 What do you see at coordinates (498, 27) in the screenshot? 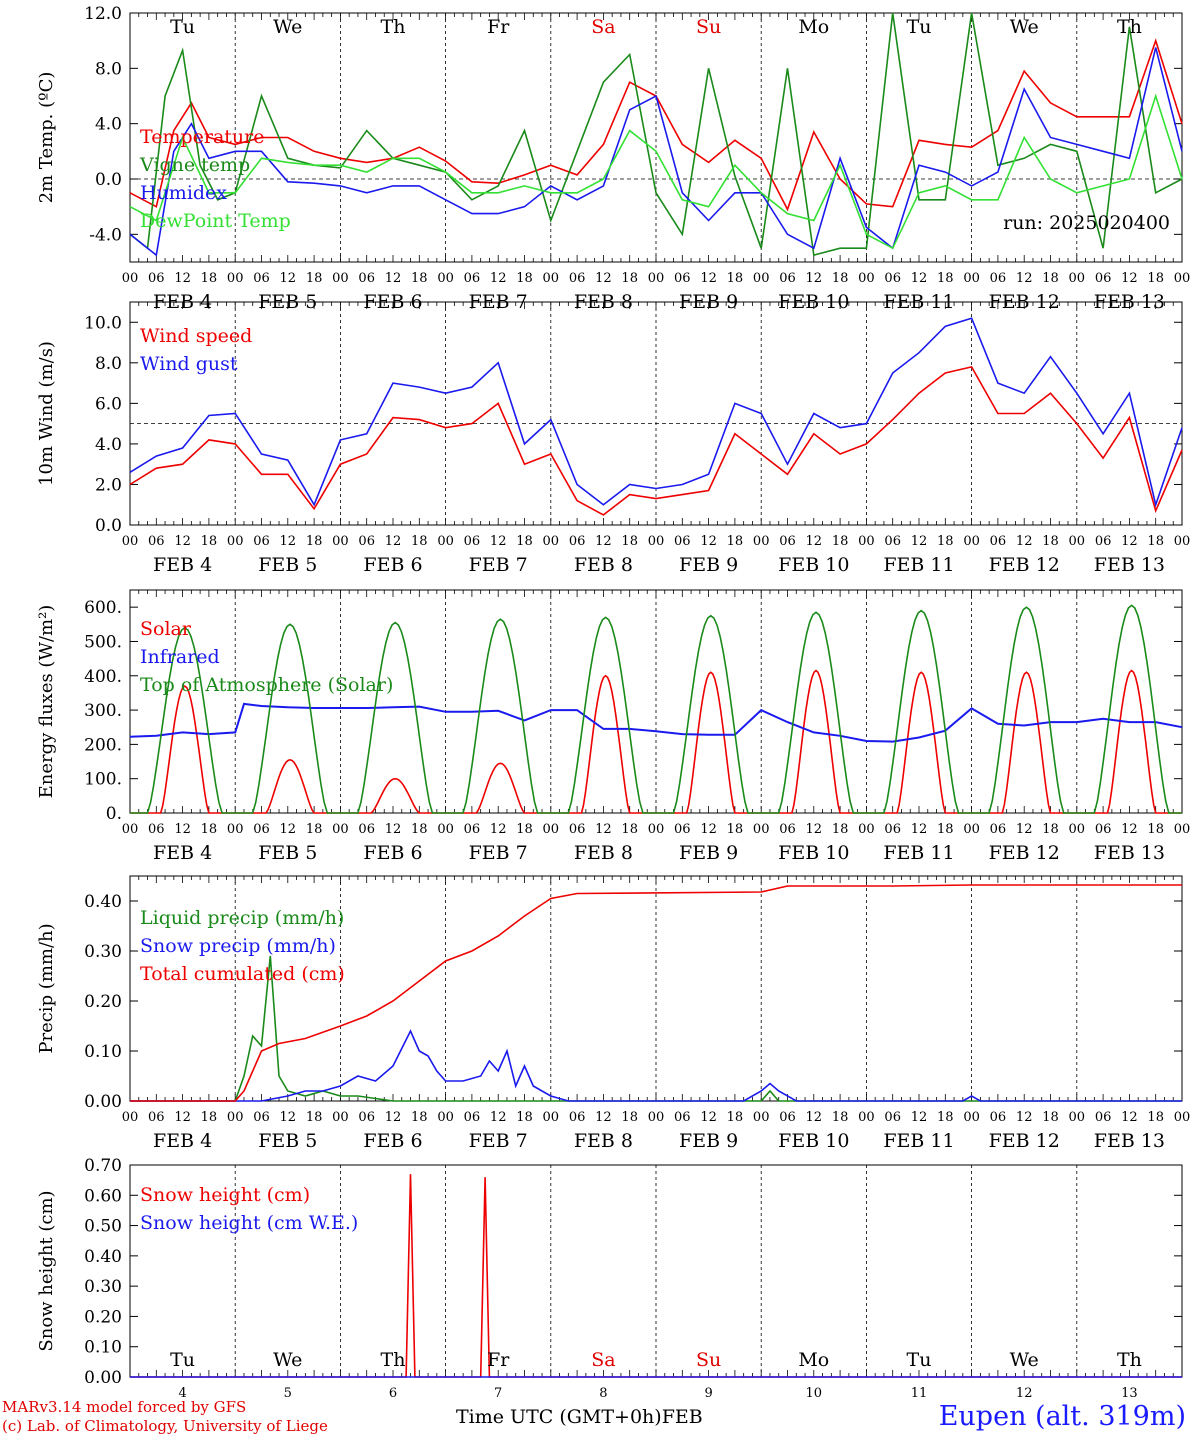
I see `weekday-label: Fr` at bounding box center [498, 27].